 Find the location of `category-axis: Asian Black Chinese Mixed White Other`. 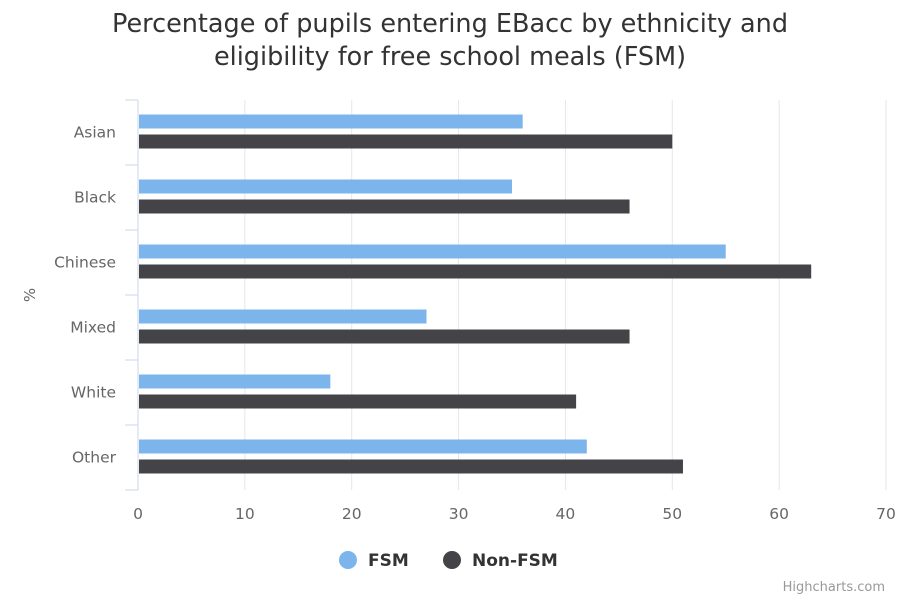

category-axis: Asian Black Chinese Mixed White Other is located at coordinates (96, 295).